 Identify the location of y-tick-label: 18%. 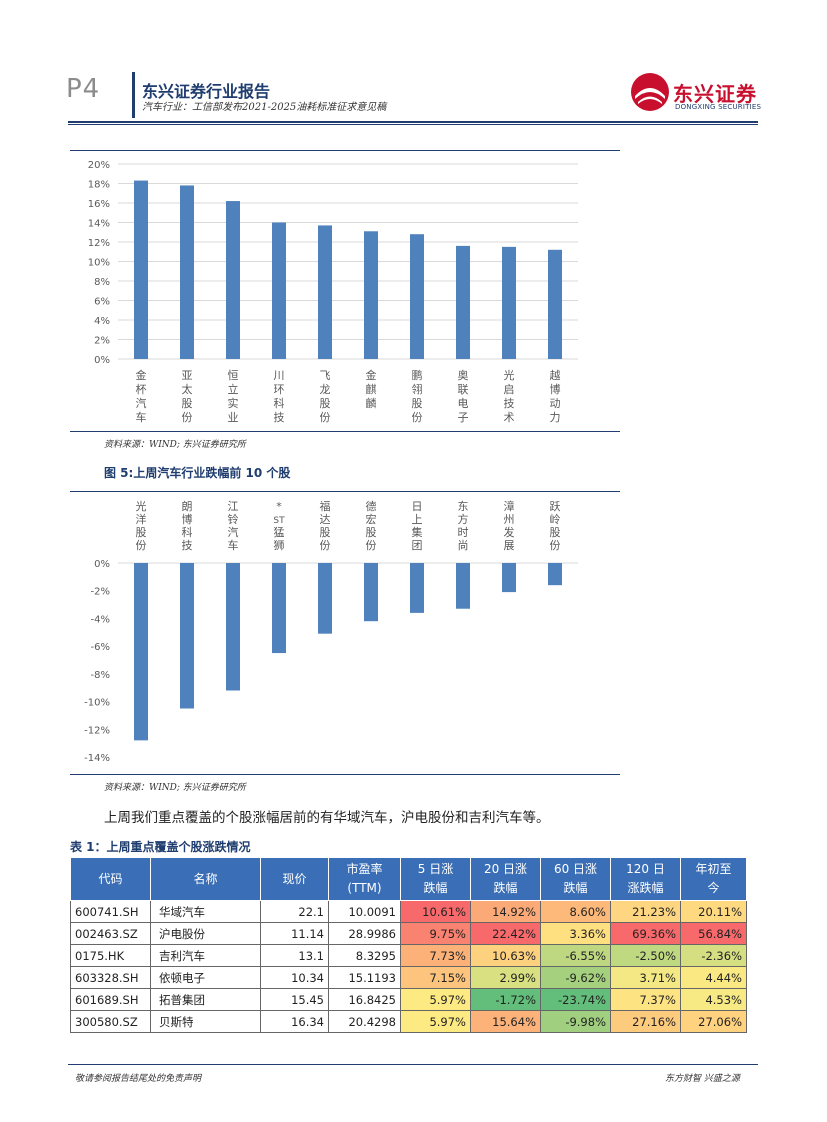
(99, 185).